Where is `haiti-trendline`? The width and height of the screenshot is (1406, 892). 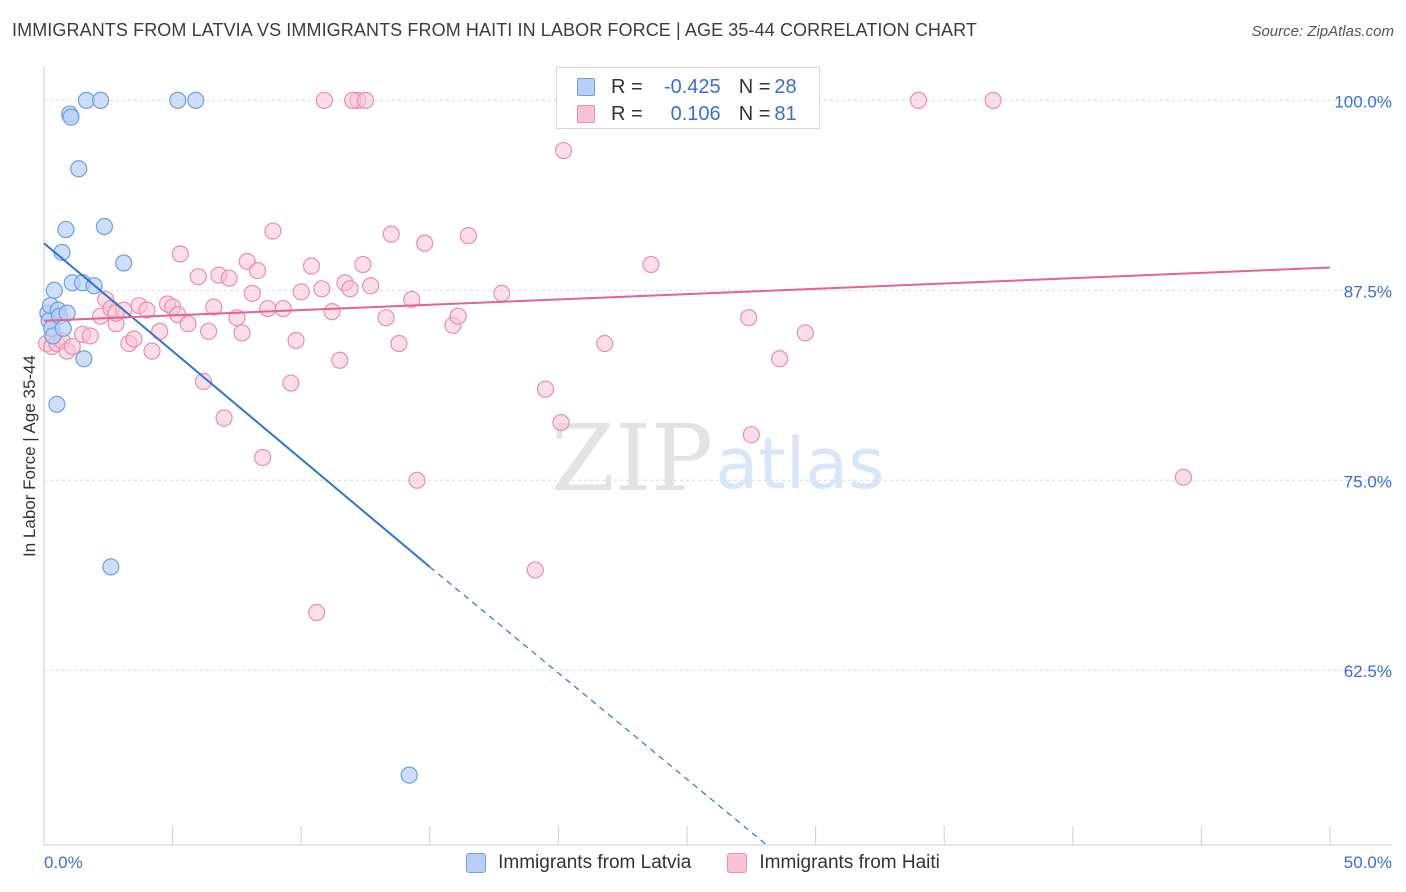 haiti-trendline is located at coordinates (687, 294).